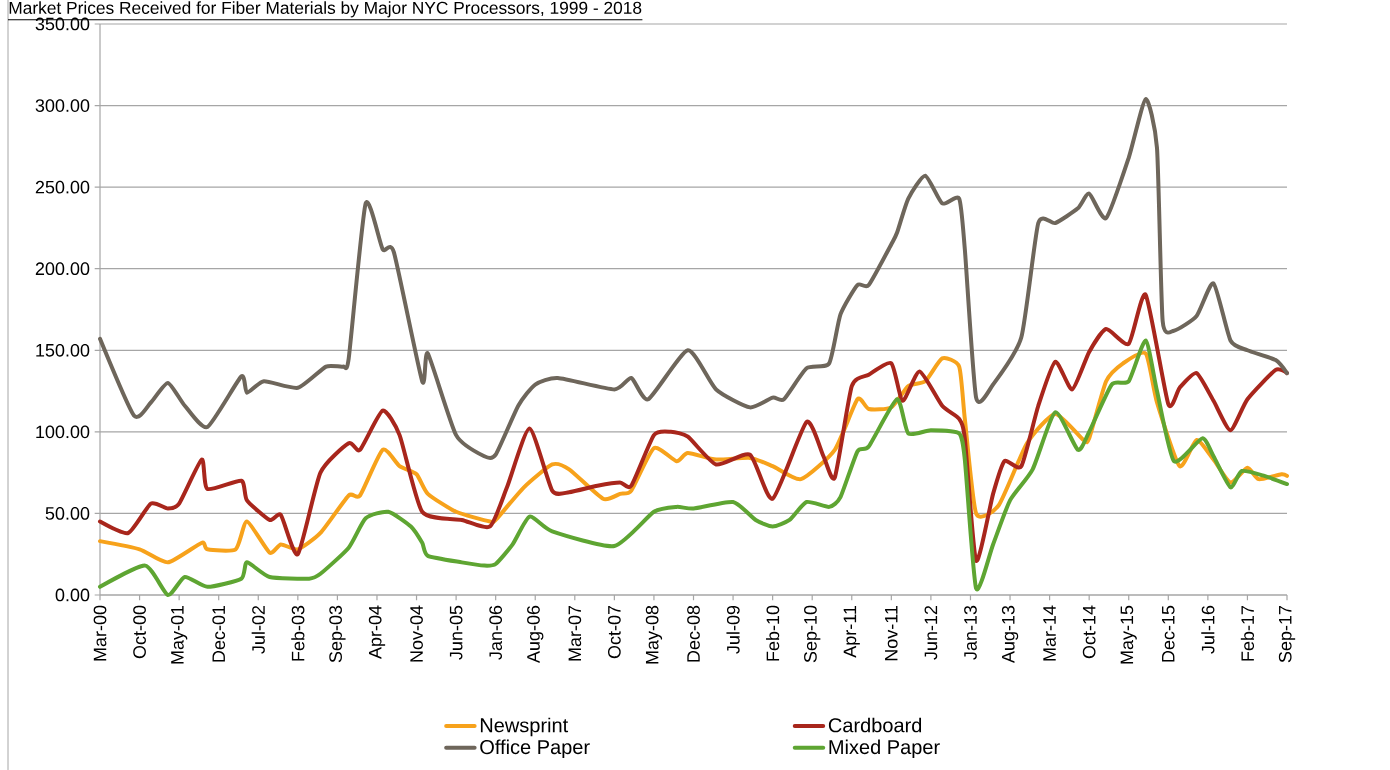  Describe the element at coordinates (1128, 634) in the screenshot. I see `x-tick-label: May-15` at that location.